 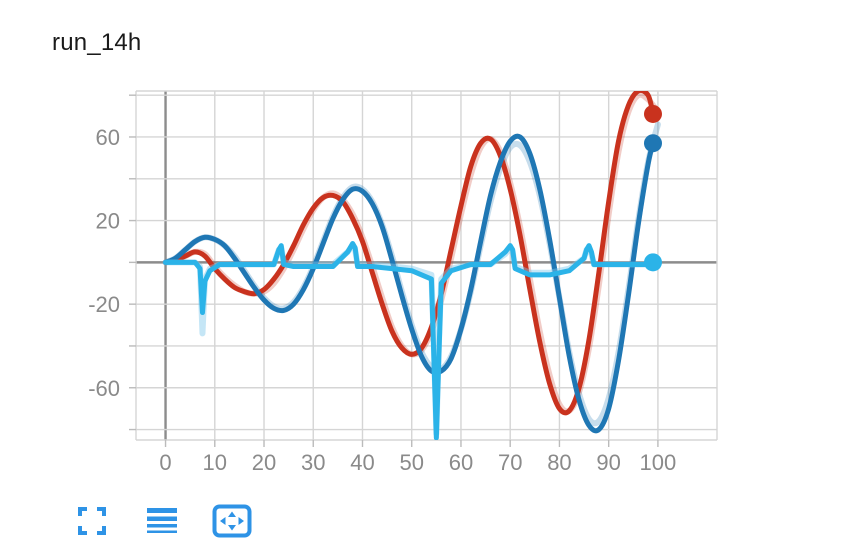 I want to click on fullscreen-button, so click(x=92, y=521).